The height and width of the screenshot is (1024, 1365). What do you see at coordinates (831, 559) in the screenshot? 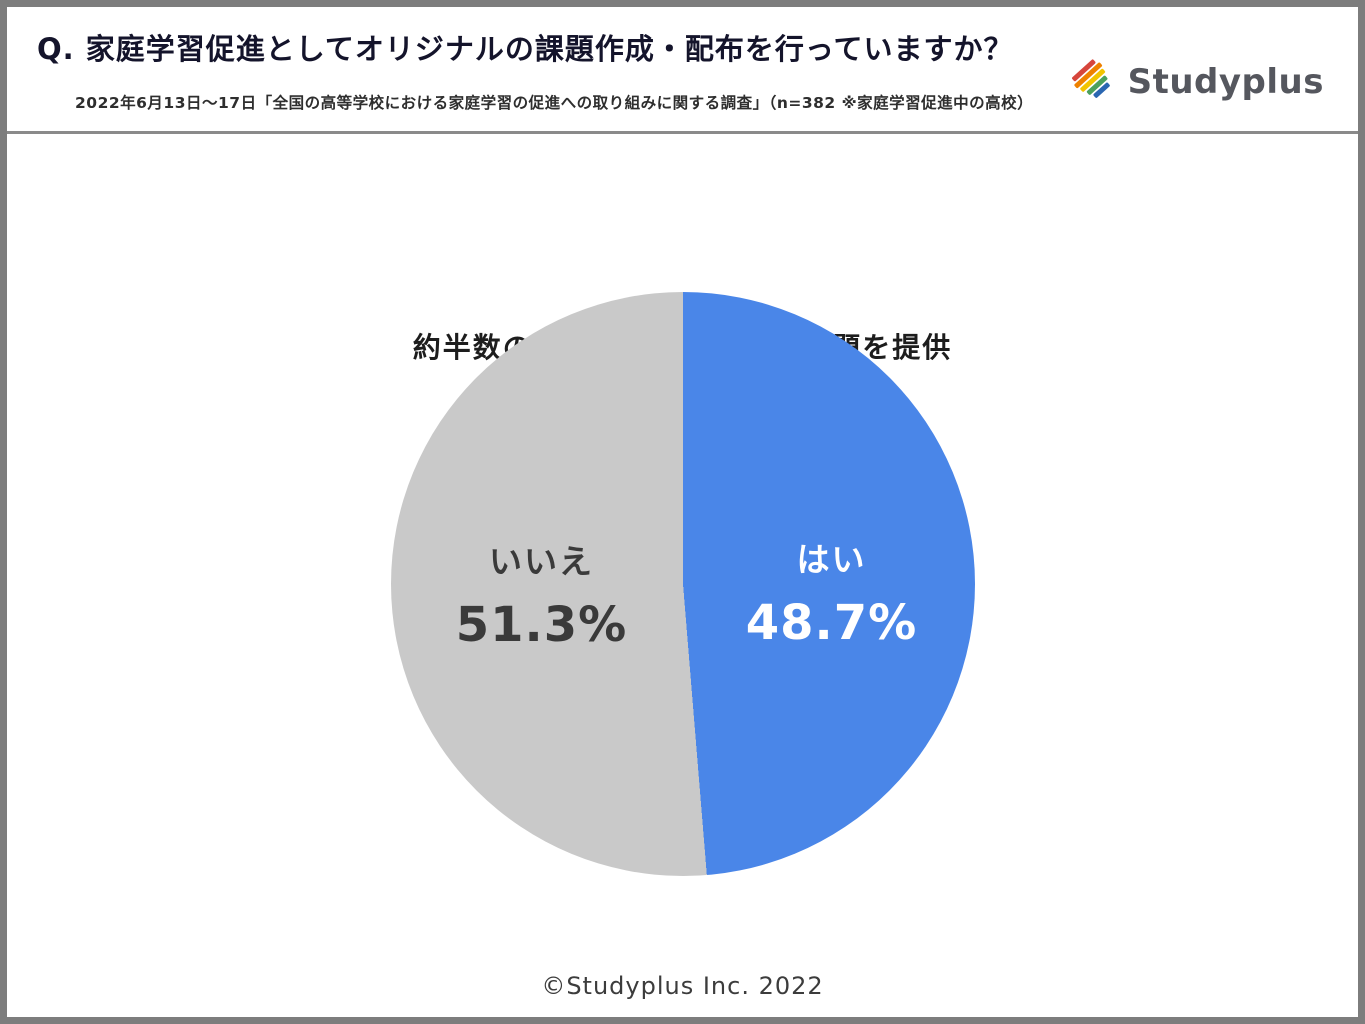
I see `slice-label-yes: はい` at bounding box center [831, 559].